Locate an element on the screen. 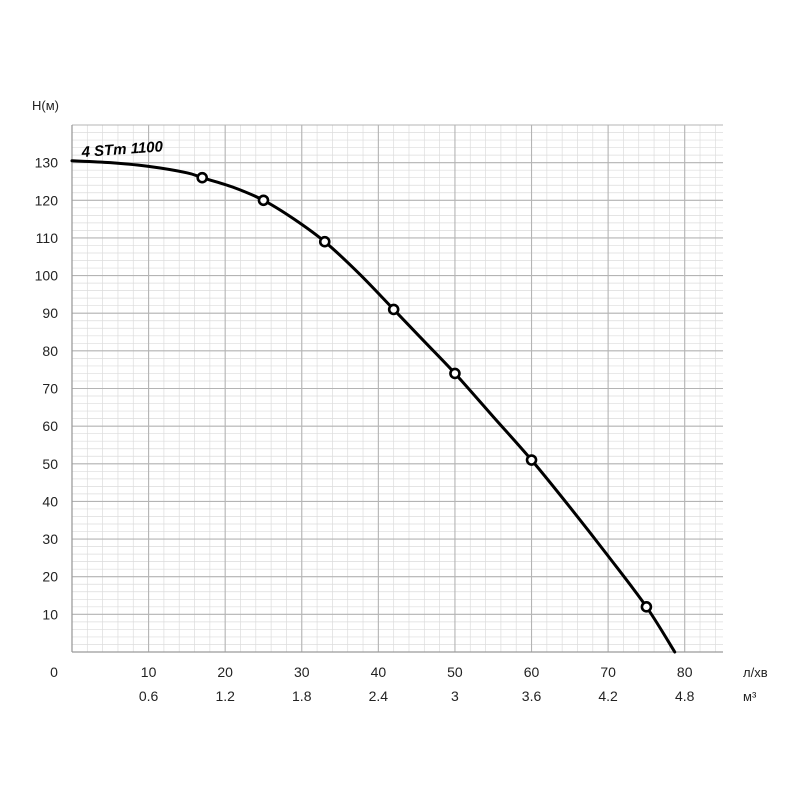  origin-label: 0 is located at coordinates (54, 672).